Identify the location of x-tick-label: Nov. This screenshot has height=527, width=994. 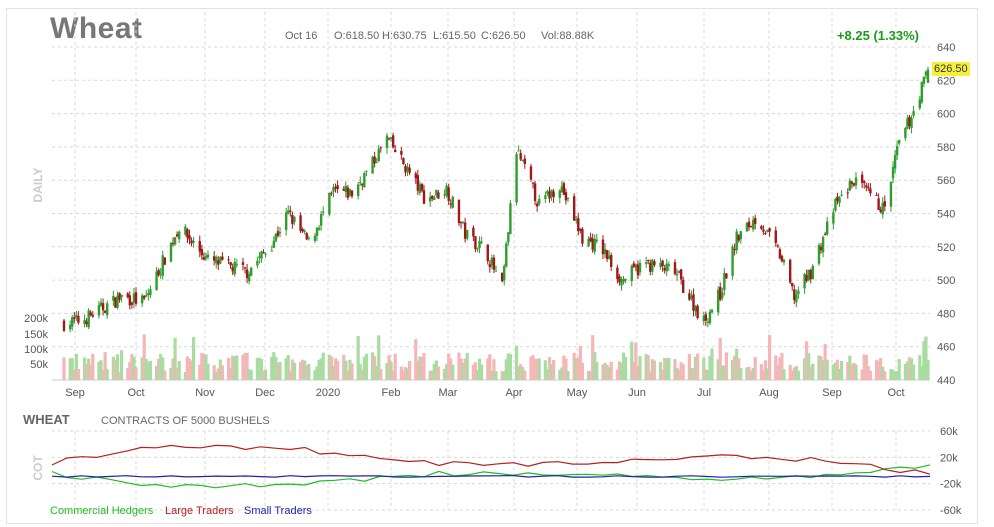
(205, 393).